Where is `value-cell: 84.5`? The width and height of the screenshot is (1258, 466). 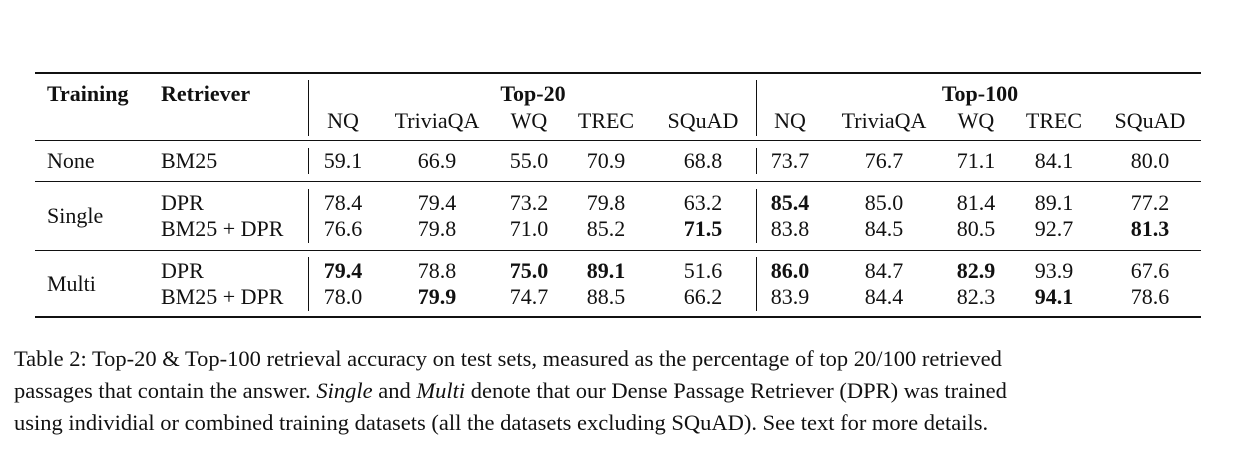 value-cell: 84.5 is located at coordinates (884, 228).